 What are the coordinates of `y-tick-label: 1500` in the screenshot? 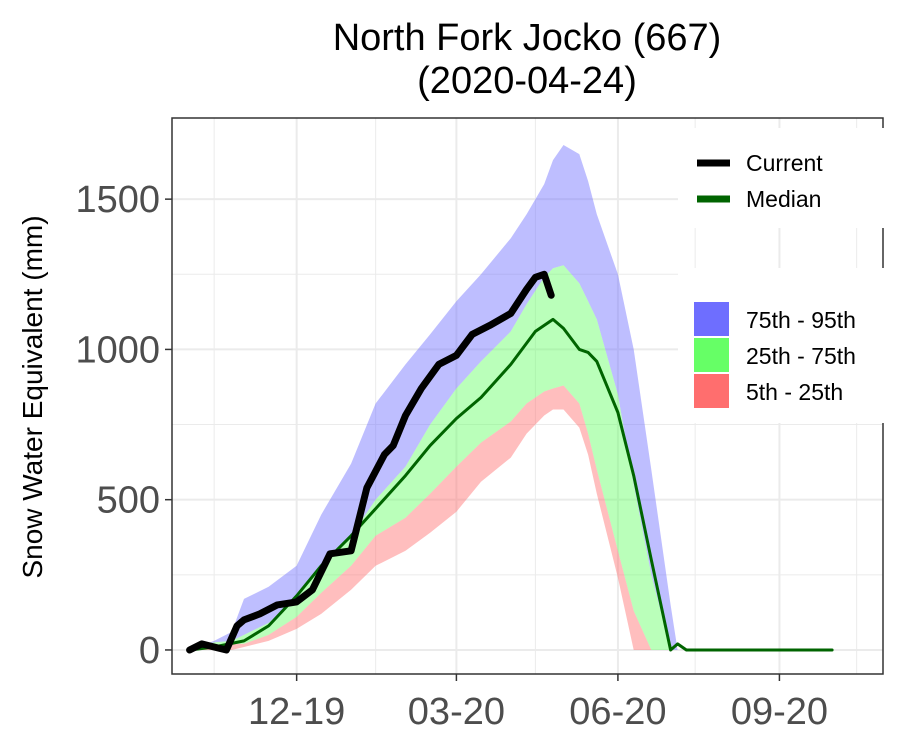 It's located at (117, 200).